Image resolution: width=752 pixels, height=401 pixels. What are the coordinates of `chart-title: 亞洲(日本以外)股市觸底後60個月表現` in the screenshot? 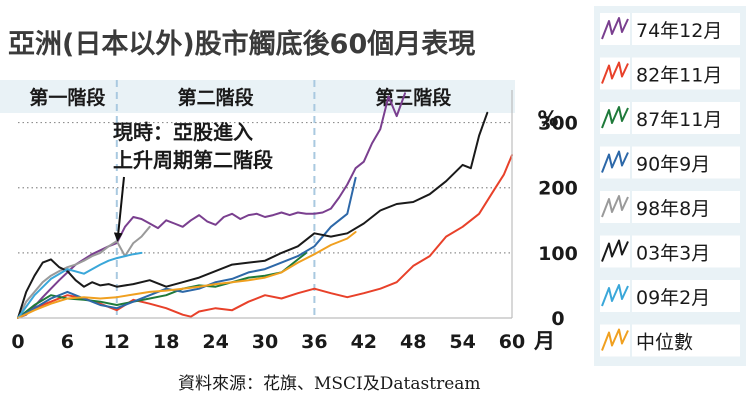 It's located at (241, 44).